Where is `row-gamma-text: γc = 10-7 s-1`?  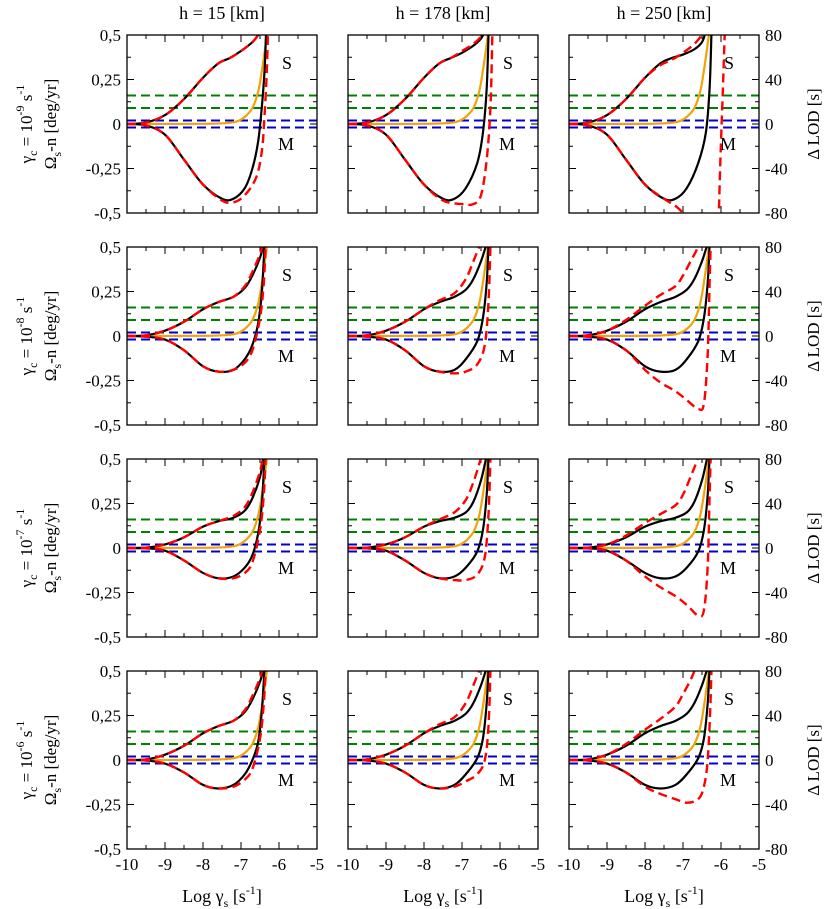
row-gamma-text: γc = 10-7 s-1 is located at coordinates (26, 549).